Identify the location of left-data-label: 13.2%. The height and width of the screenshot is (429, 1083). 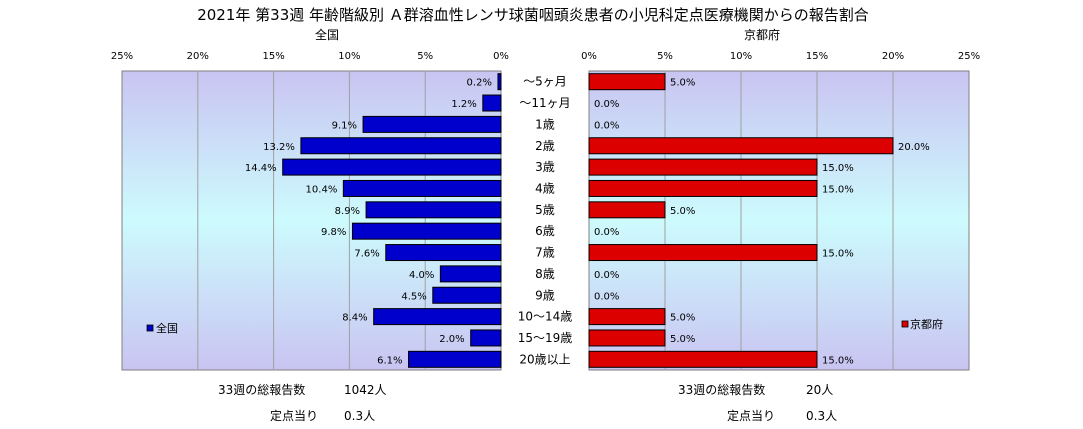
(279, 147).